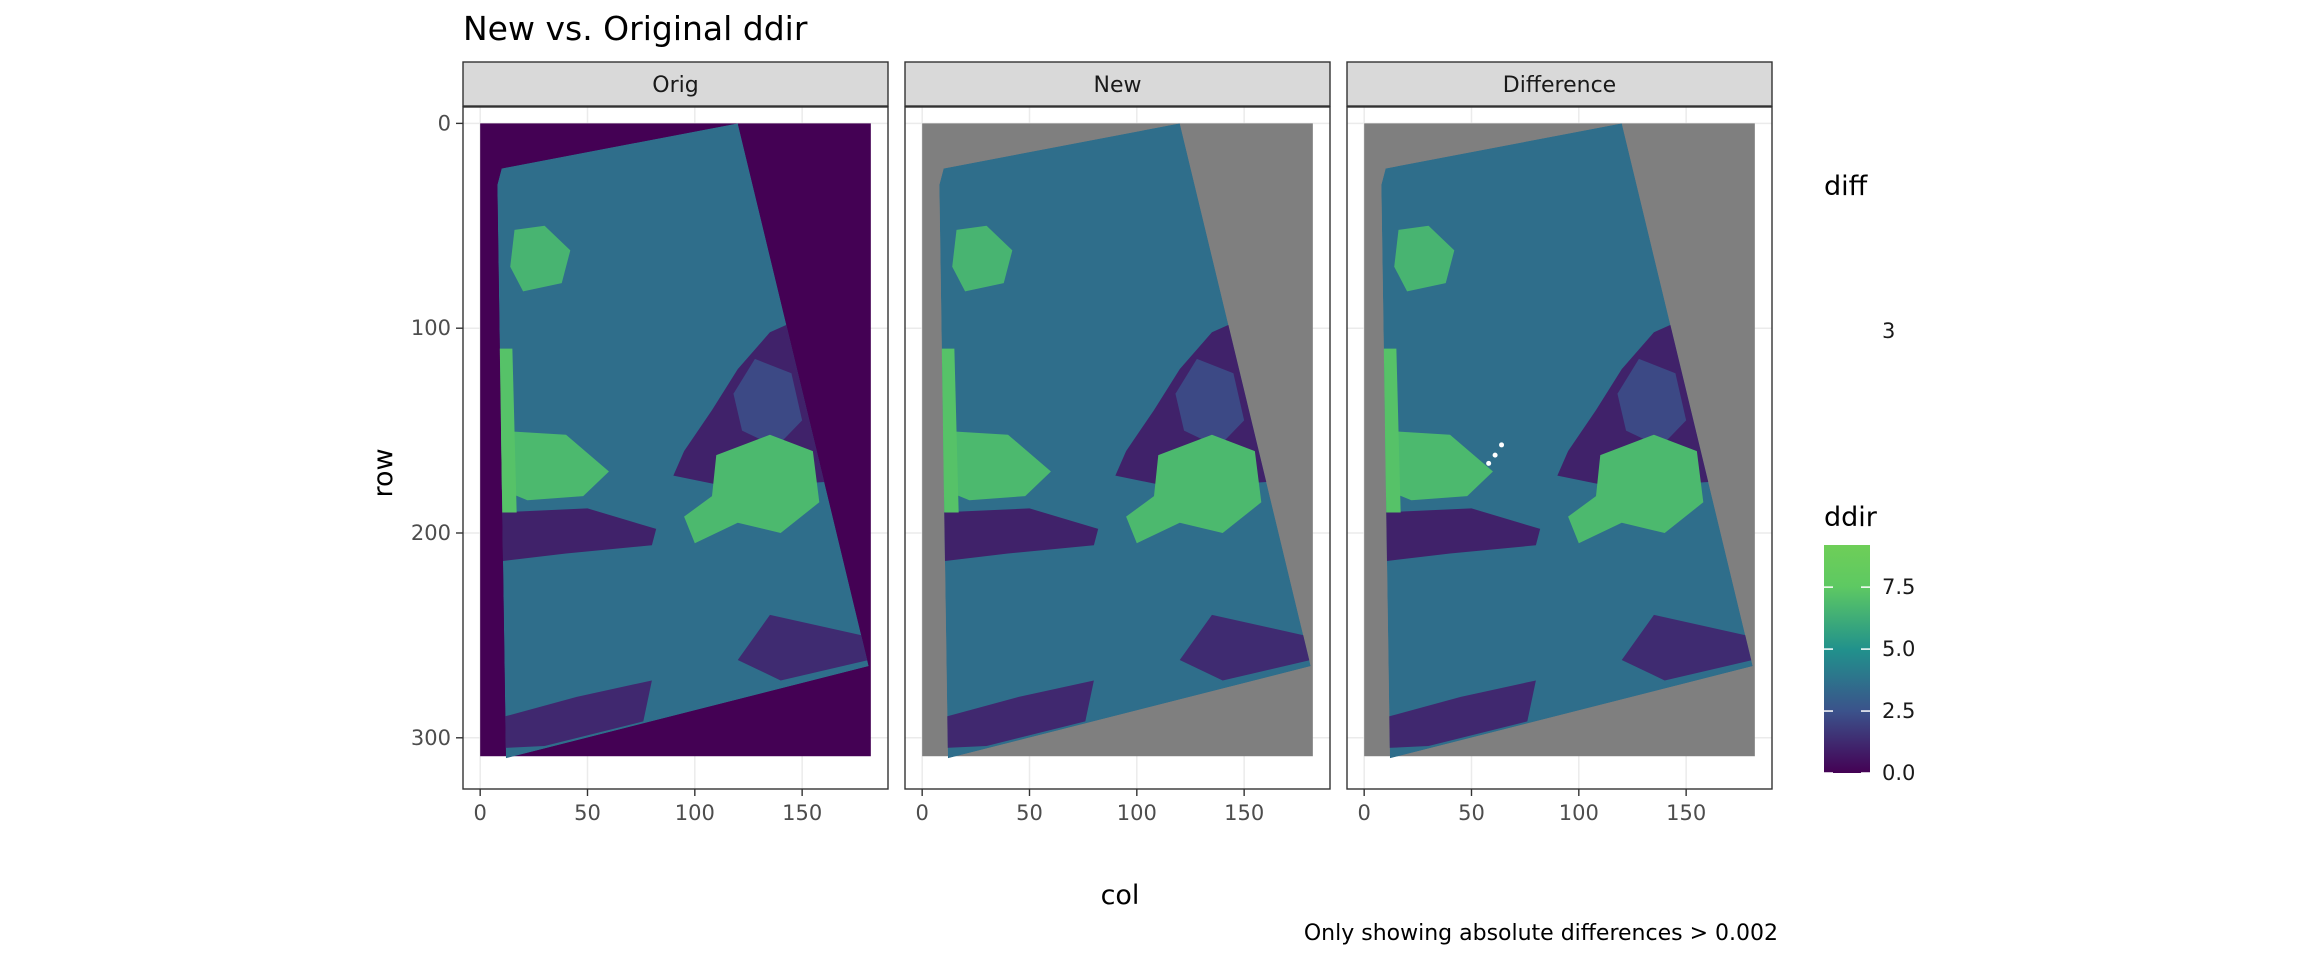 Image resolution: width=2304 pixels, height=960 pixels. I want to click on colorbar-tick-label: 5.0, so click(1898, 649).